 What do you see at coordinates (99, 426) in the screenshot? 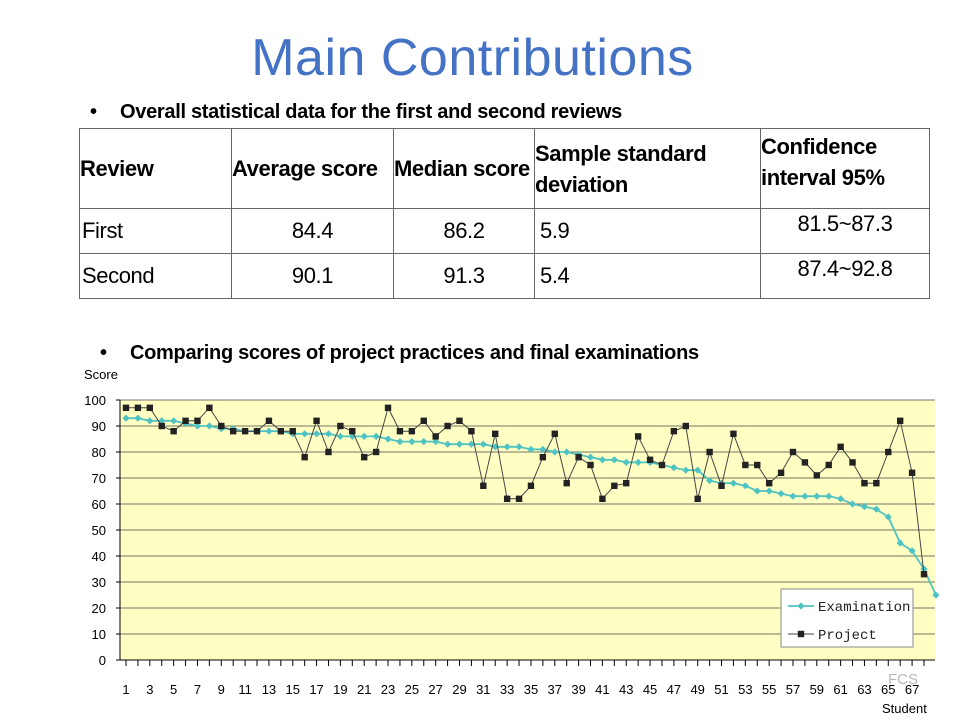
I see `y-tick-label: 90` at bounding box center [99, 426].